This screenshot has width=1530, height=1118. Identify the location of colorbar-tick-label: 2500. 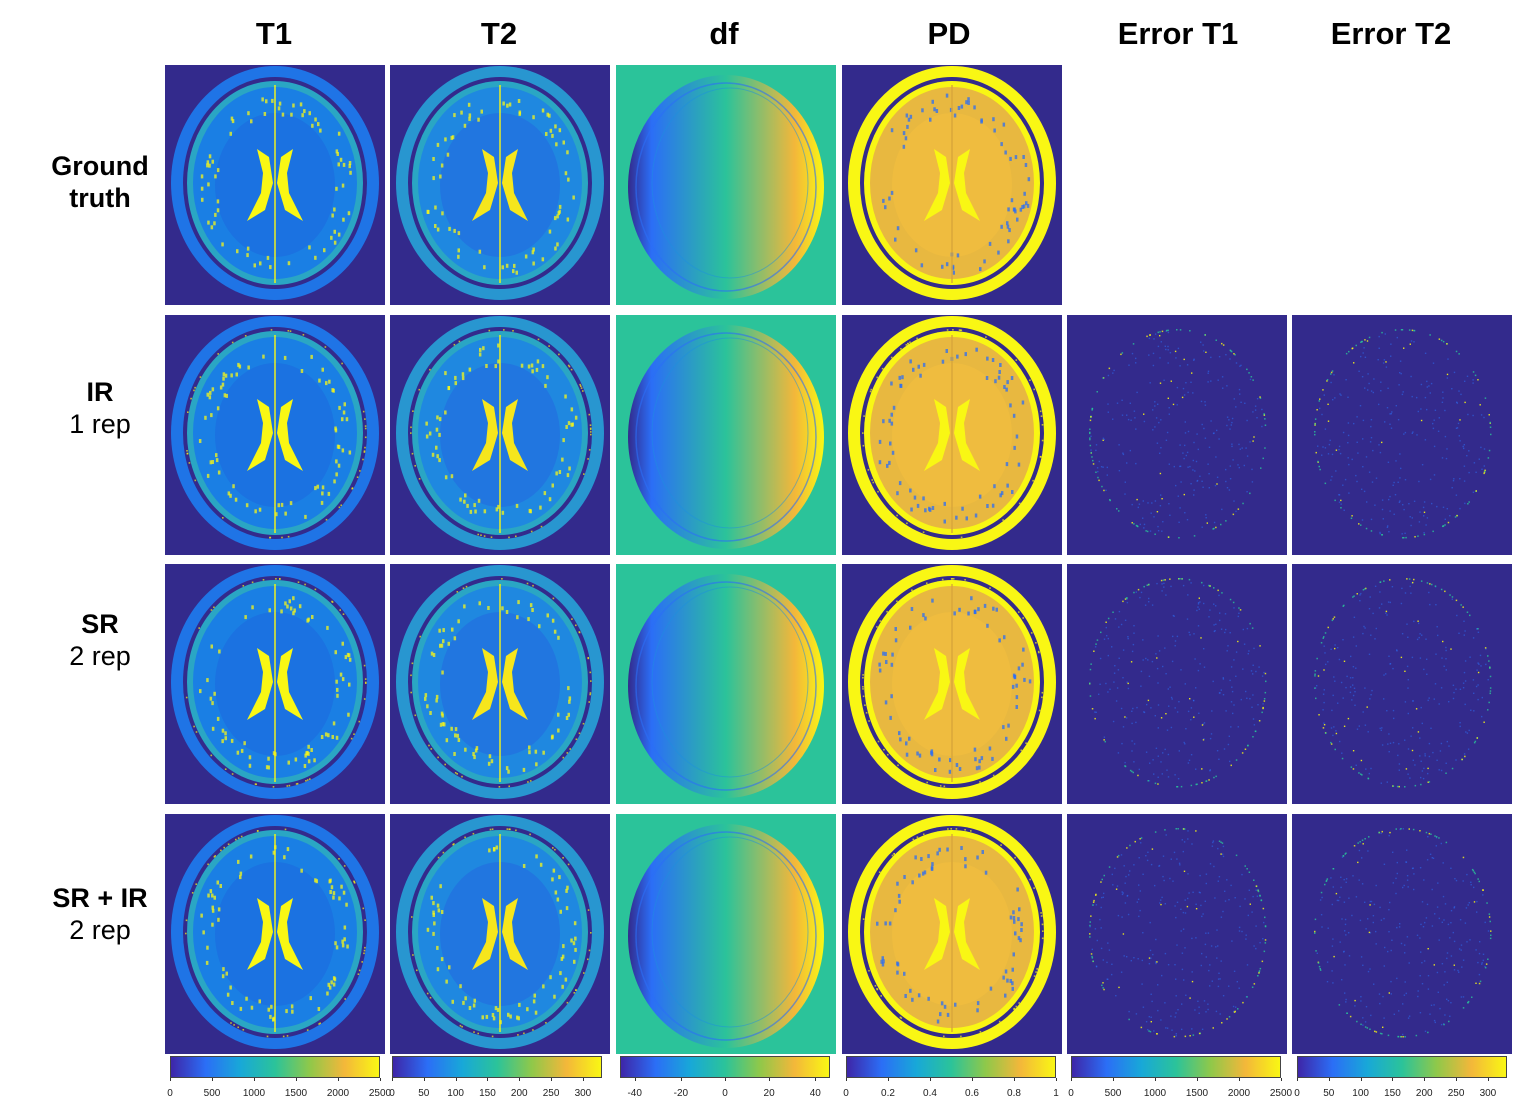
(1281, 1093).